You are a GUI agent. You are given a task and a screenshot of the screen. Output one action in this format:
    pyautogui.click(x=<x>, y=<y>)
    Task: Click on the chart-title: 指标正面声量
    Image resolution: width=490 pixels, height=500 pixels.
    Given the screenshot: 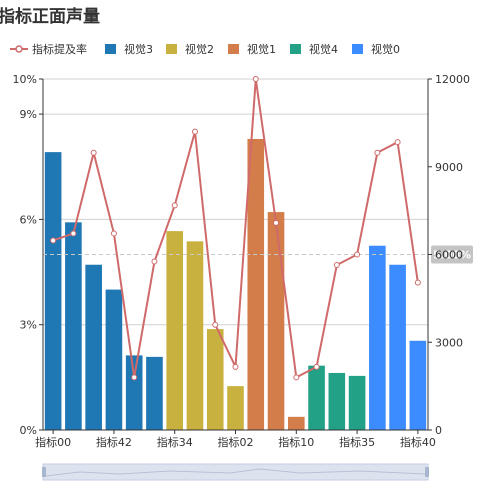 What is the action you would take?
    pyautogui.click(x=50, y=17)
    